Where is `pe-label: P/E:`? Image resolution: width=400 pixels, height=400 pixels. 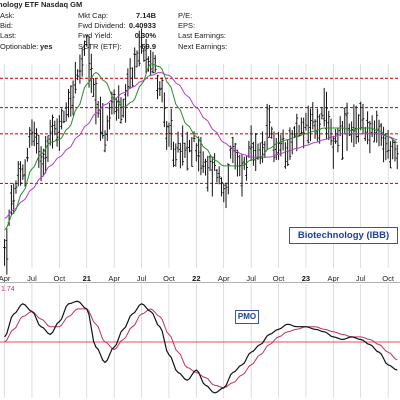 pe-label: P/E: is located at coordinates (185, 15).